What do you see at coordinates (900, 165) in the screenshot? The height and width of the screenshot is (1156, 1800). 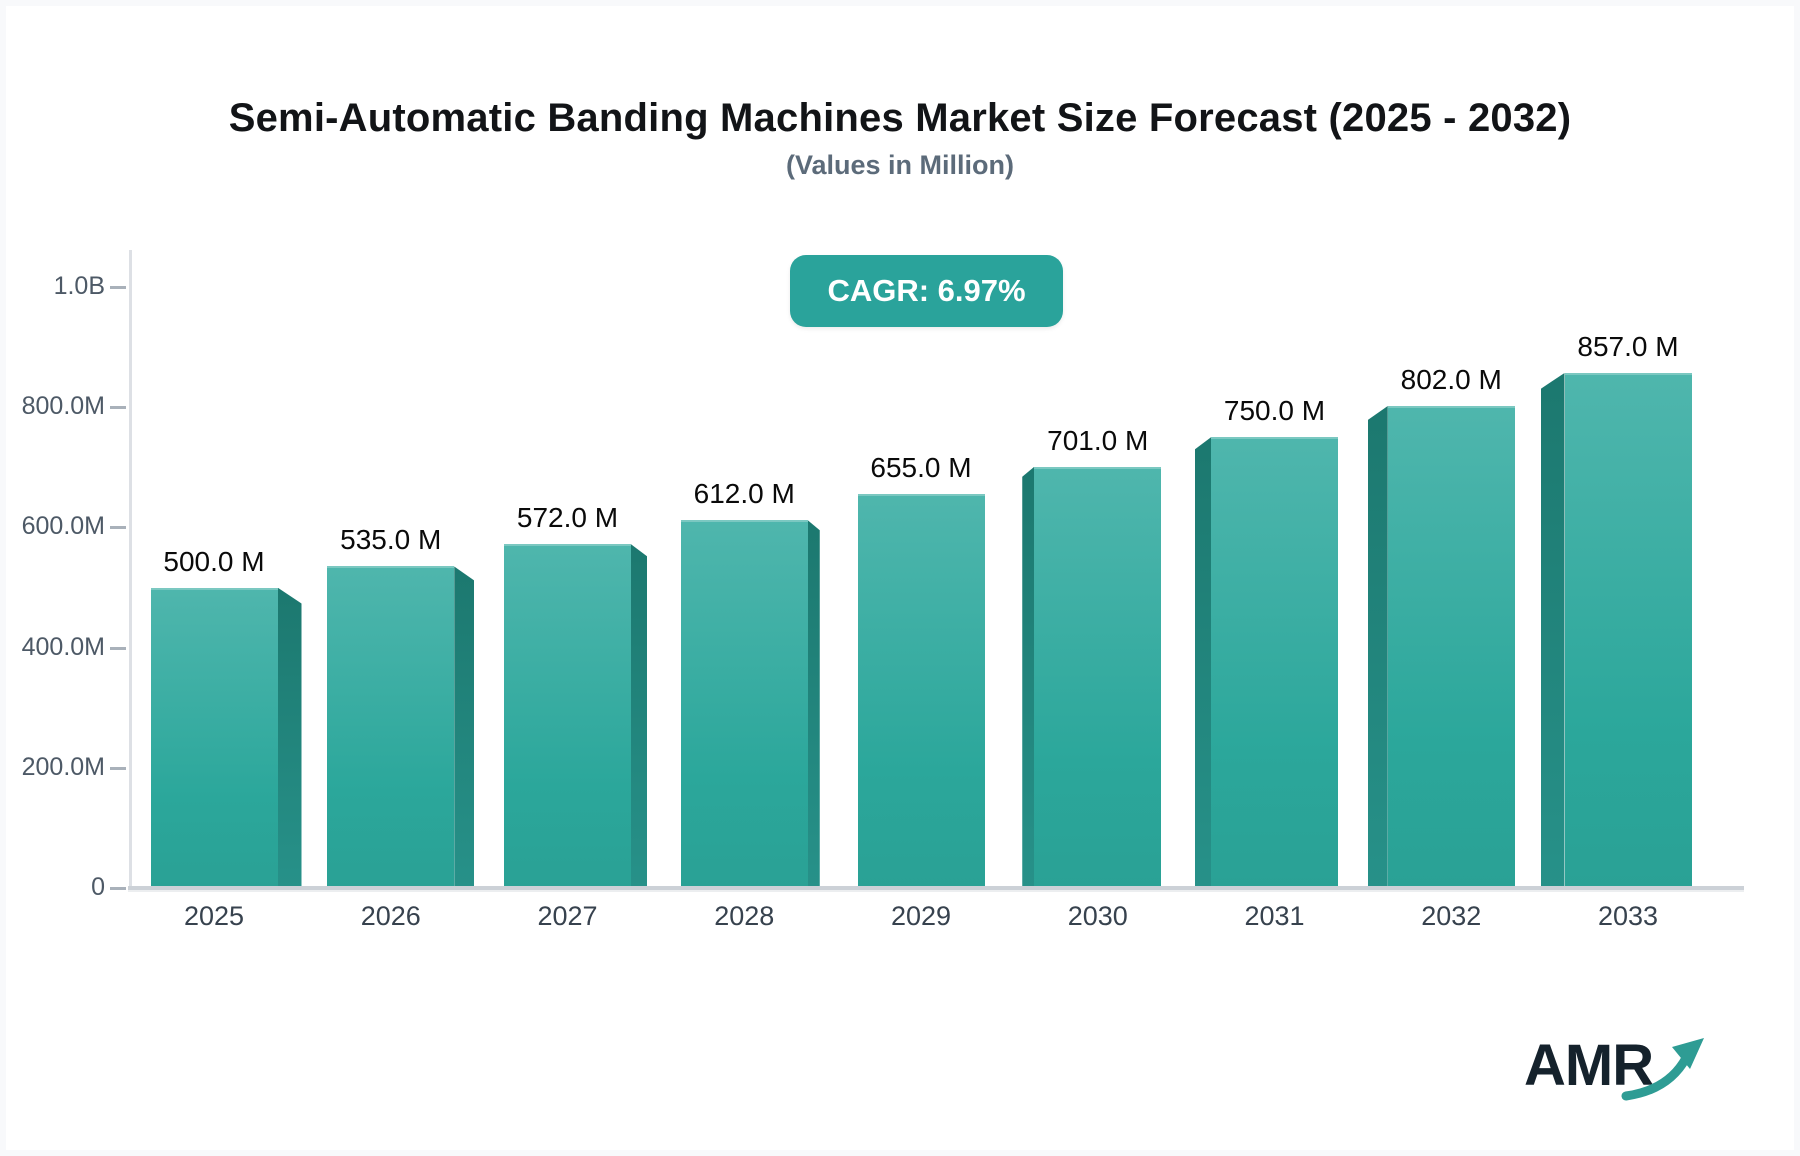 I see `page-subtitle: (Values in Million)` at bounding box center [900, 165].